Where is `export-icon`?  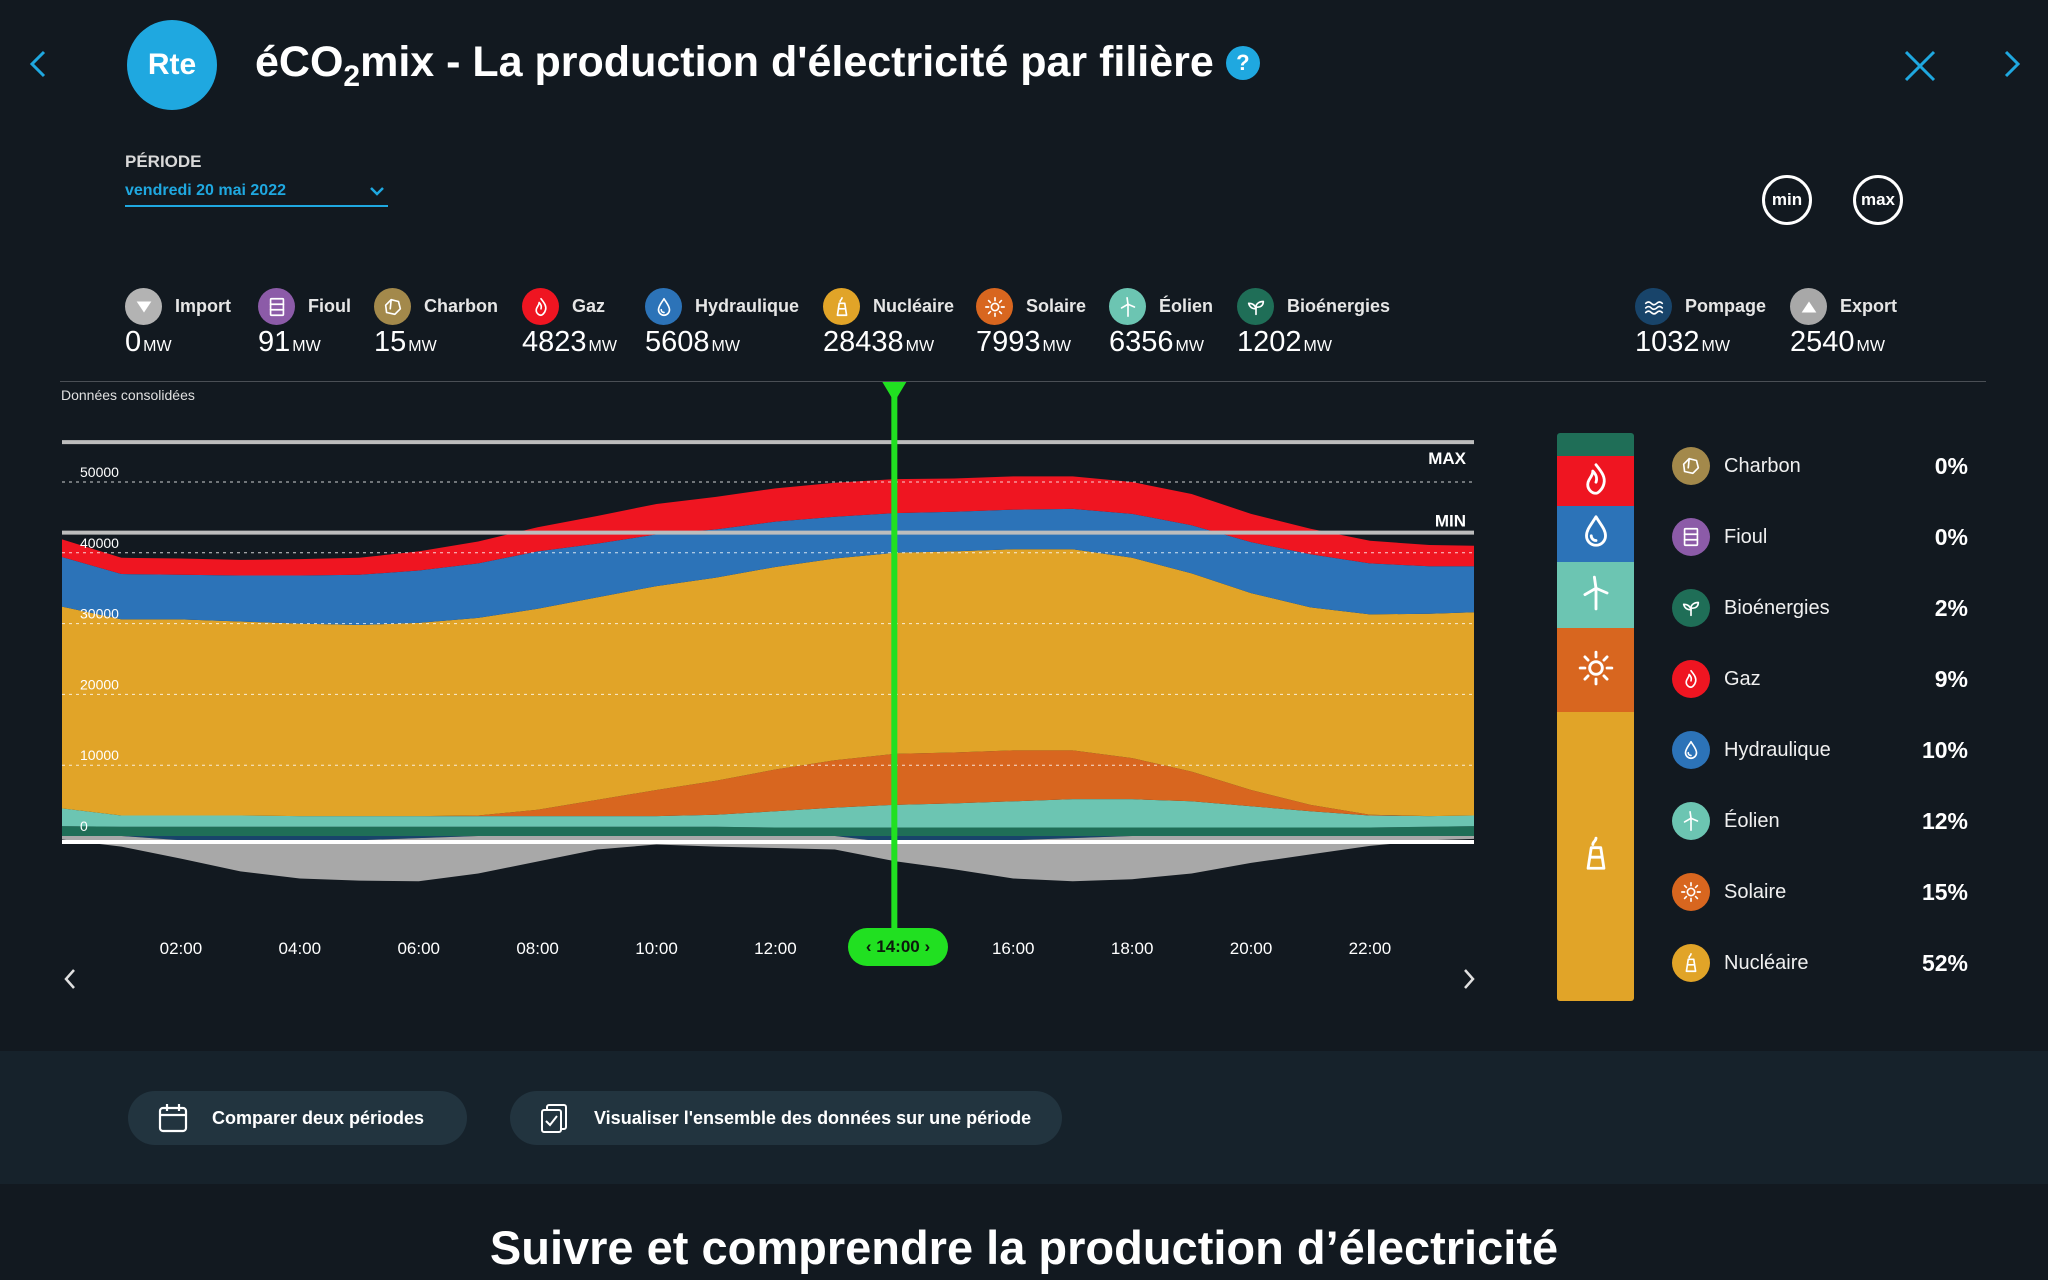 export-icon is located at coordinates (1808, 306).